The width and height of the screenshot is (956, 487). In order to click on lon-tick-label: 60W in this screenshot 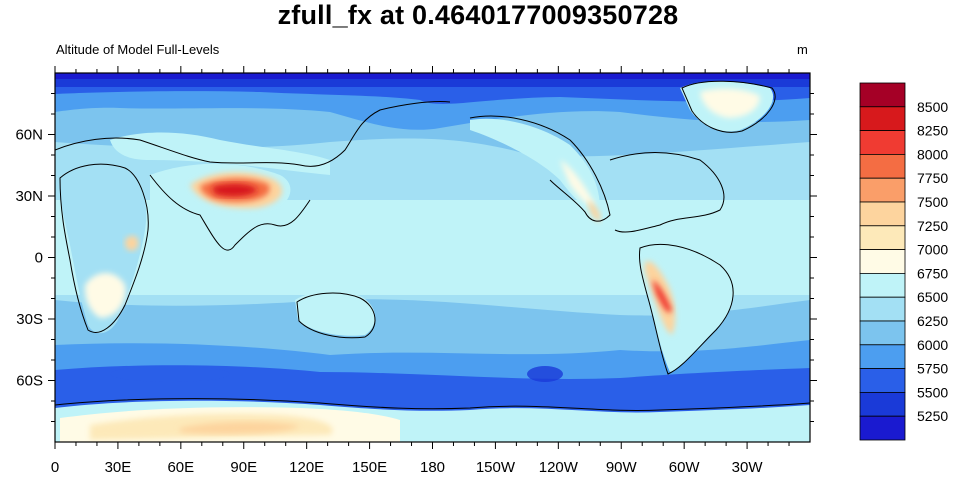, I will do `click(685, 467)`.